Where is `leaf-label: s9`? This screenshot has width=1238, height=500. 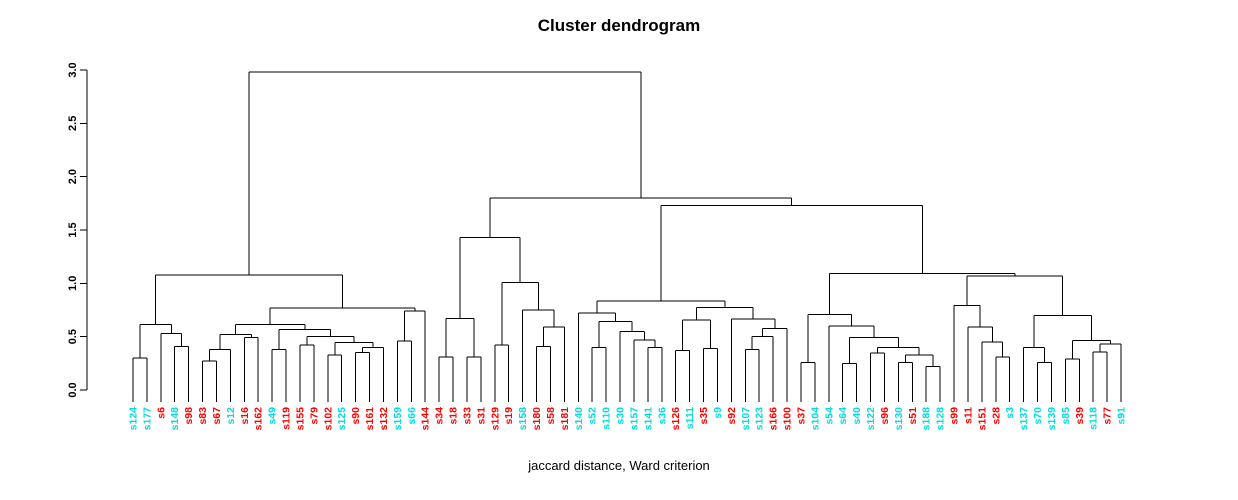
leaf-label: s9 is located at coordinates (718, 413).